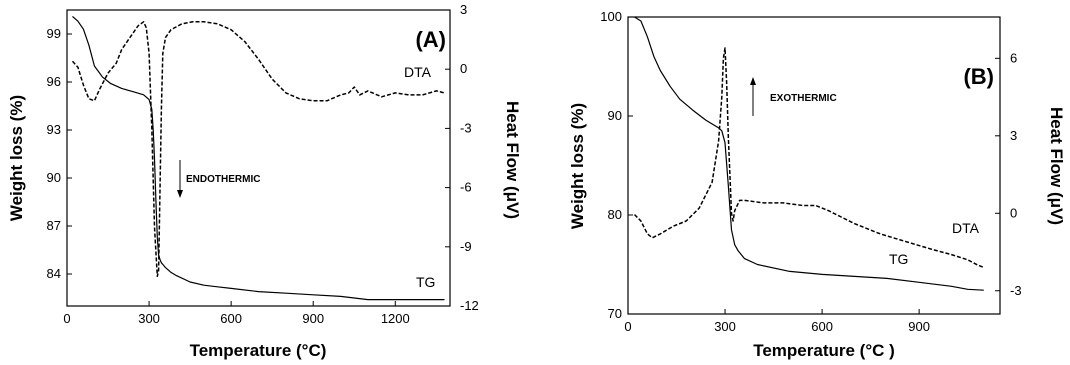 Image resolution: width=1070 pixels, height=365 pixels. I want to click on panel-a-y-left-label: Weight loss (%), so click(16, 158).